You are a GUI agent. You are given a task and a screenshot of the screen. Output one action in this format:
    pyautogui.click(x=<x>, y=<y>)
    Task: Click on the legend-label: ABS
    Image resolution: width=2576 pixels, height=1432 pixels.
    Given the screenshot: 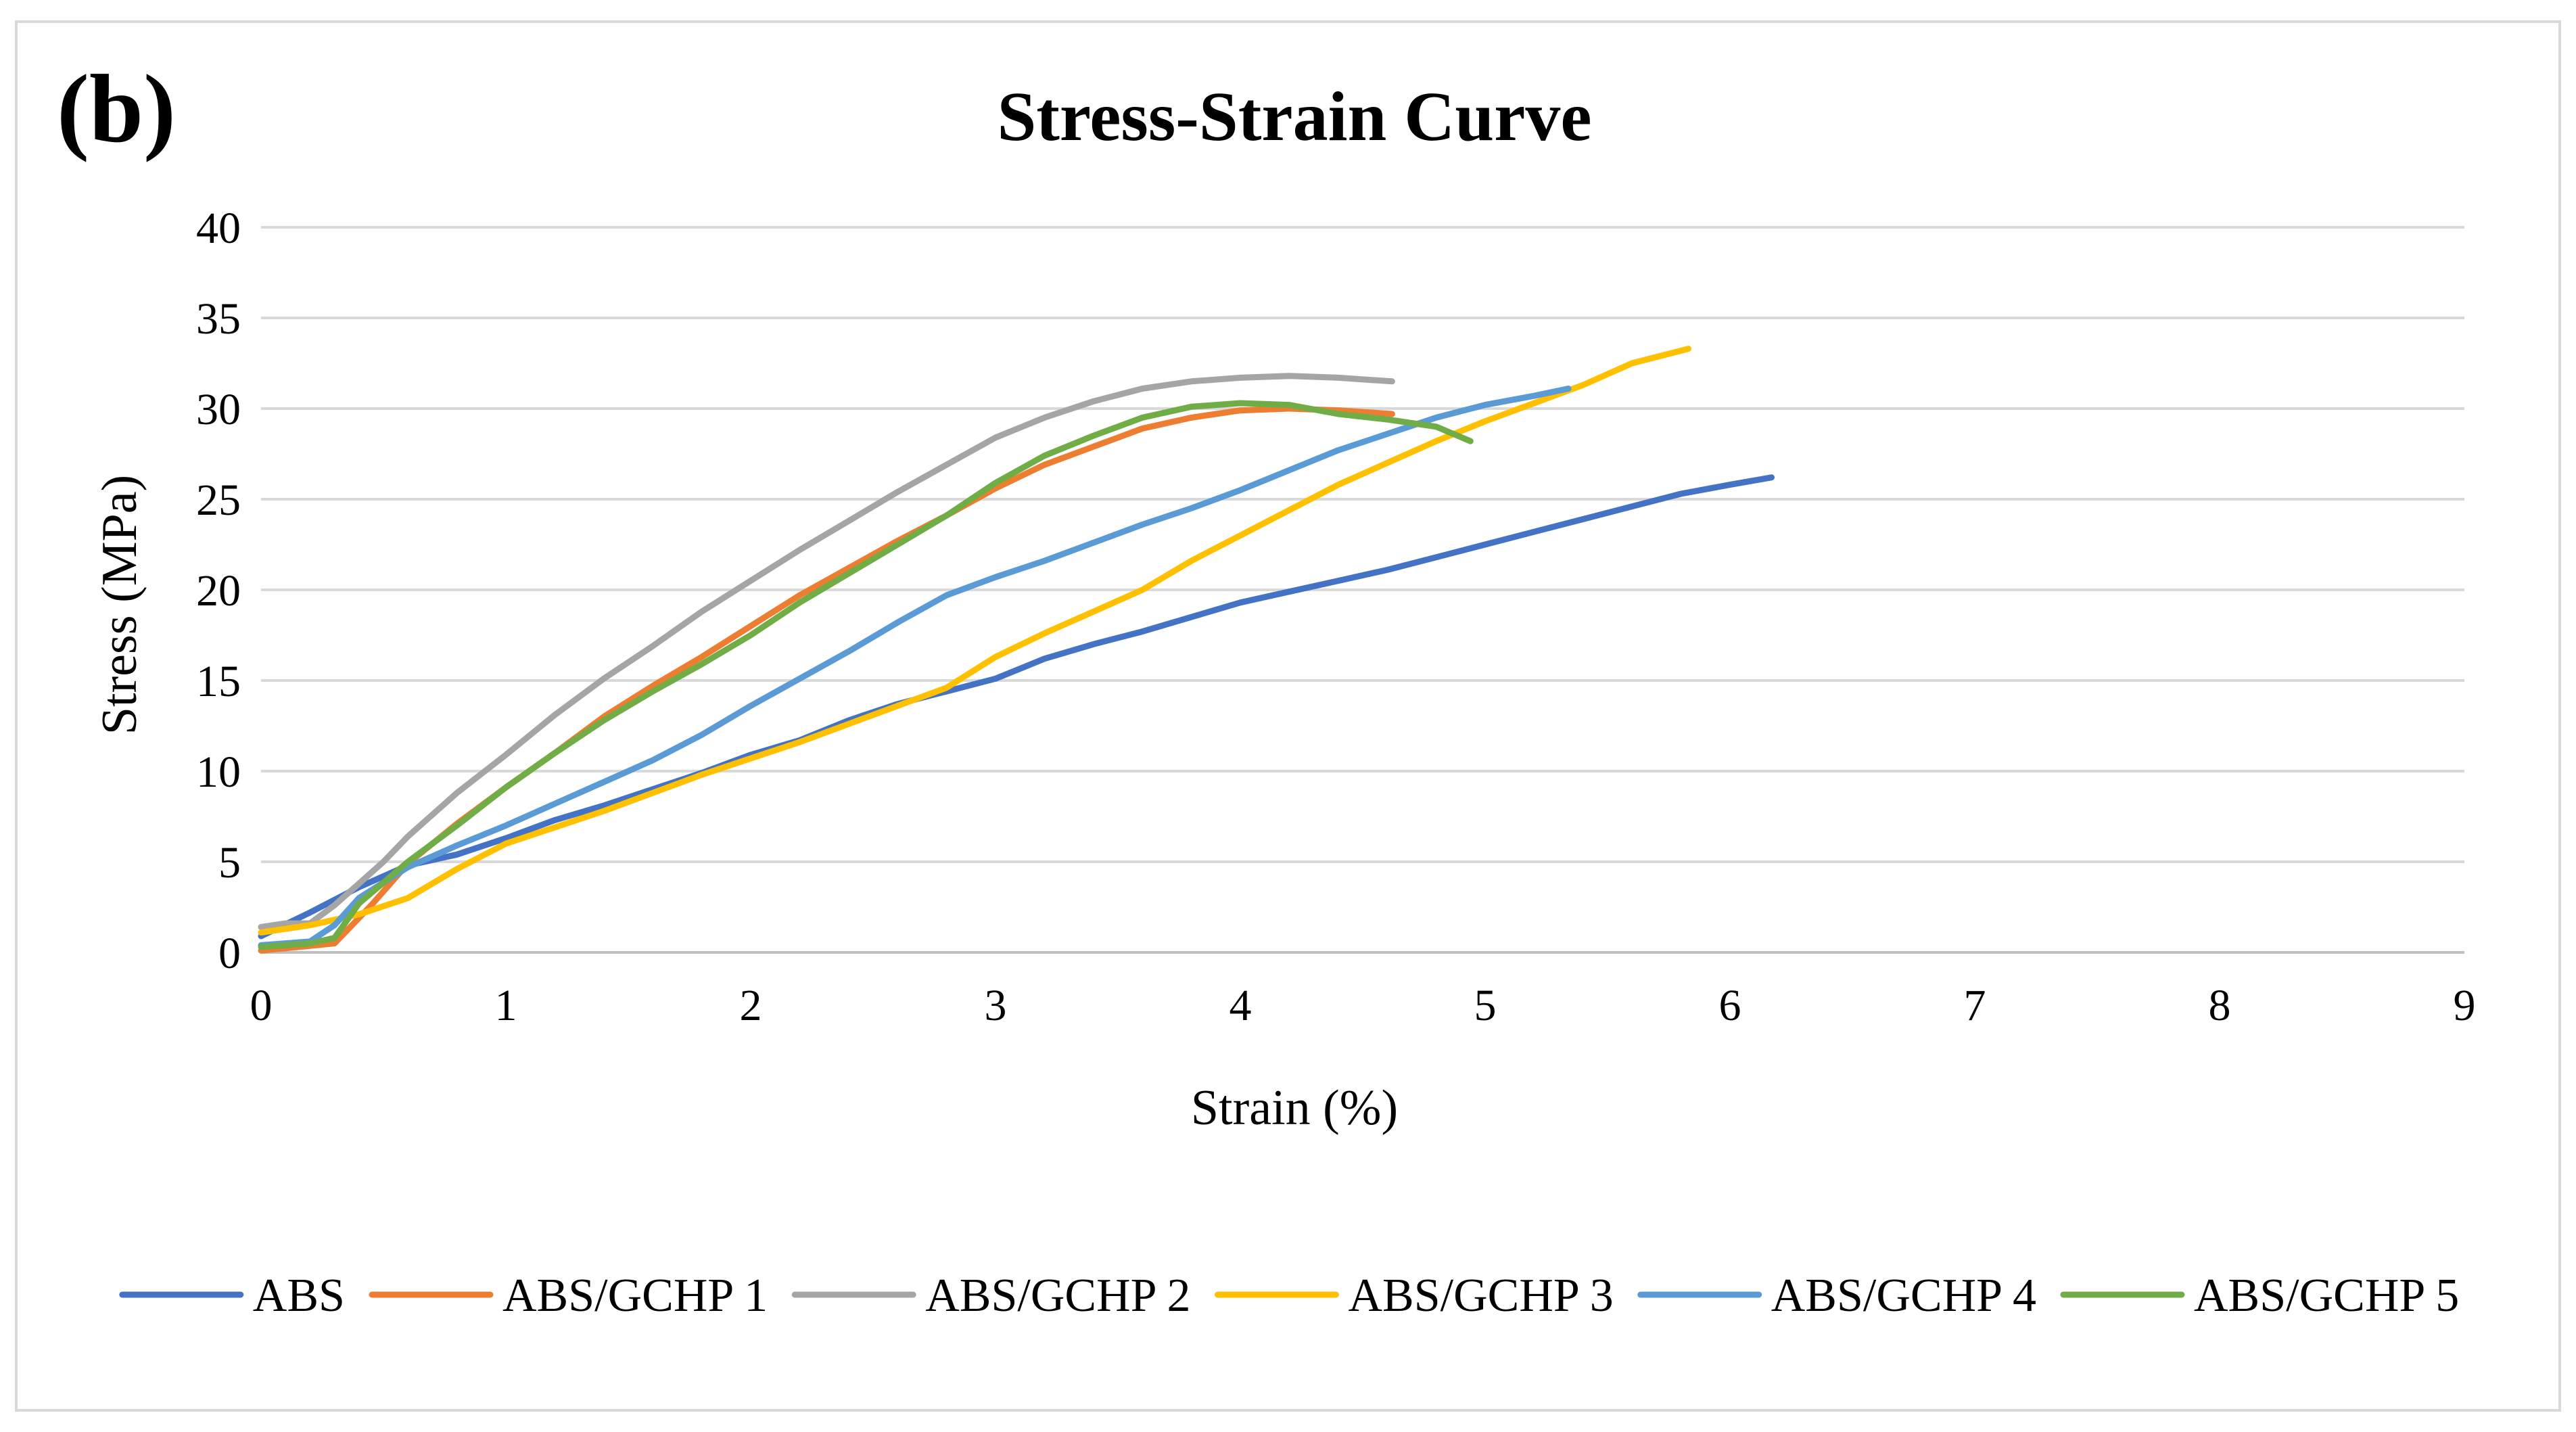 What is the action you would take?
    pyautogui.click(x=299, y=1296)
    